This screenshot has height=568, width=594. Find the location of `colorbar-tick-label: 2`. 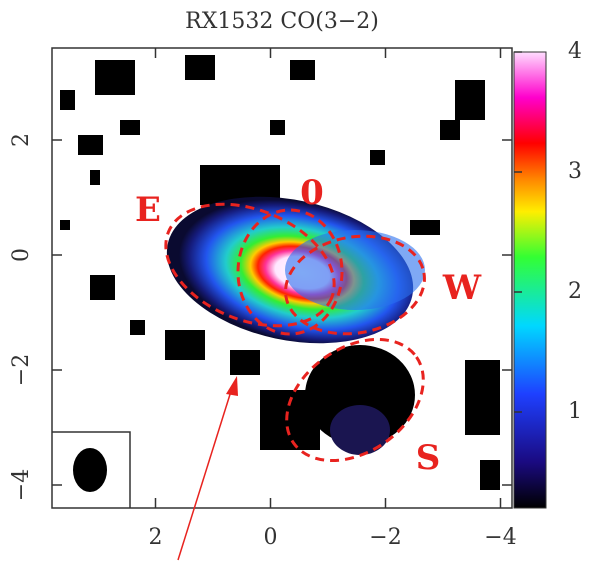

colorbar-tick-label: 2 is located at coordinates (575, 291).